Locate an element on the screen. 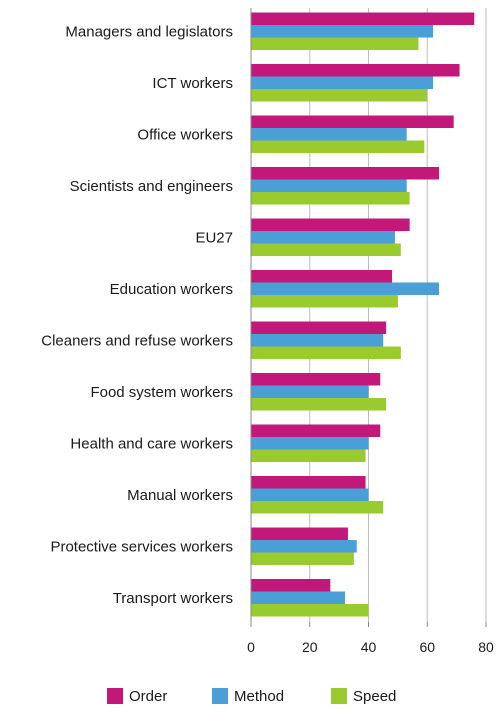 Image resolution: width=502 pixels, height=712 pixels. x-tick-label: 60 is located at coordinates (427, 647).